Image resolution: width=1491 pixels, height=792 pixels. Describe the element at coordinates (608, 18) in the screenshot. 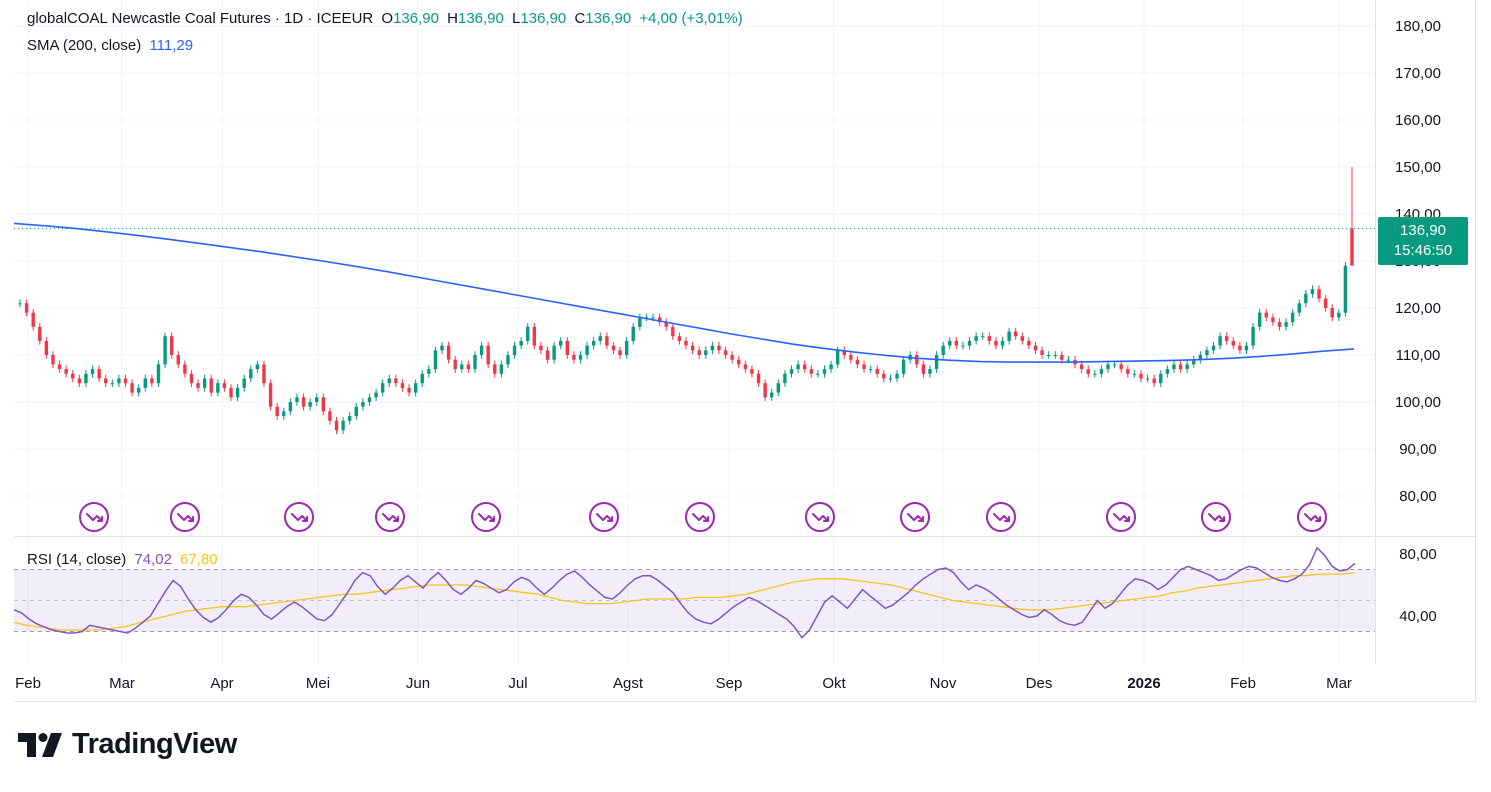

I see `close-value: 136,90` at that location.